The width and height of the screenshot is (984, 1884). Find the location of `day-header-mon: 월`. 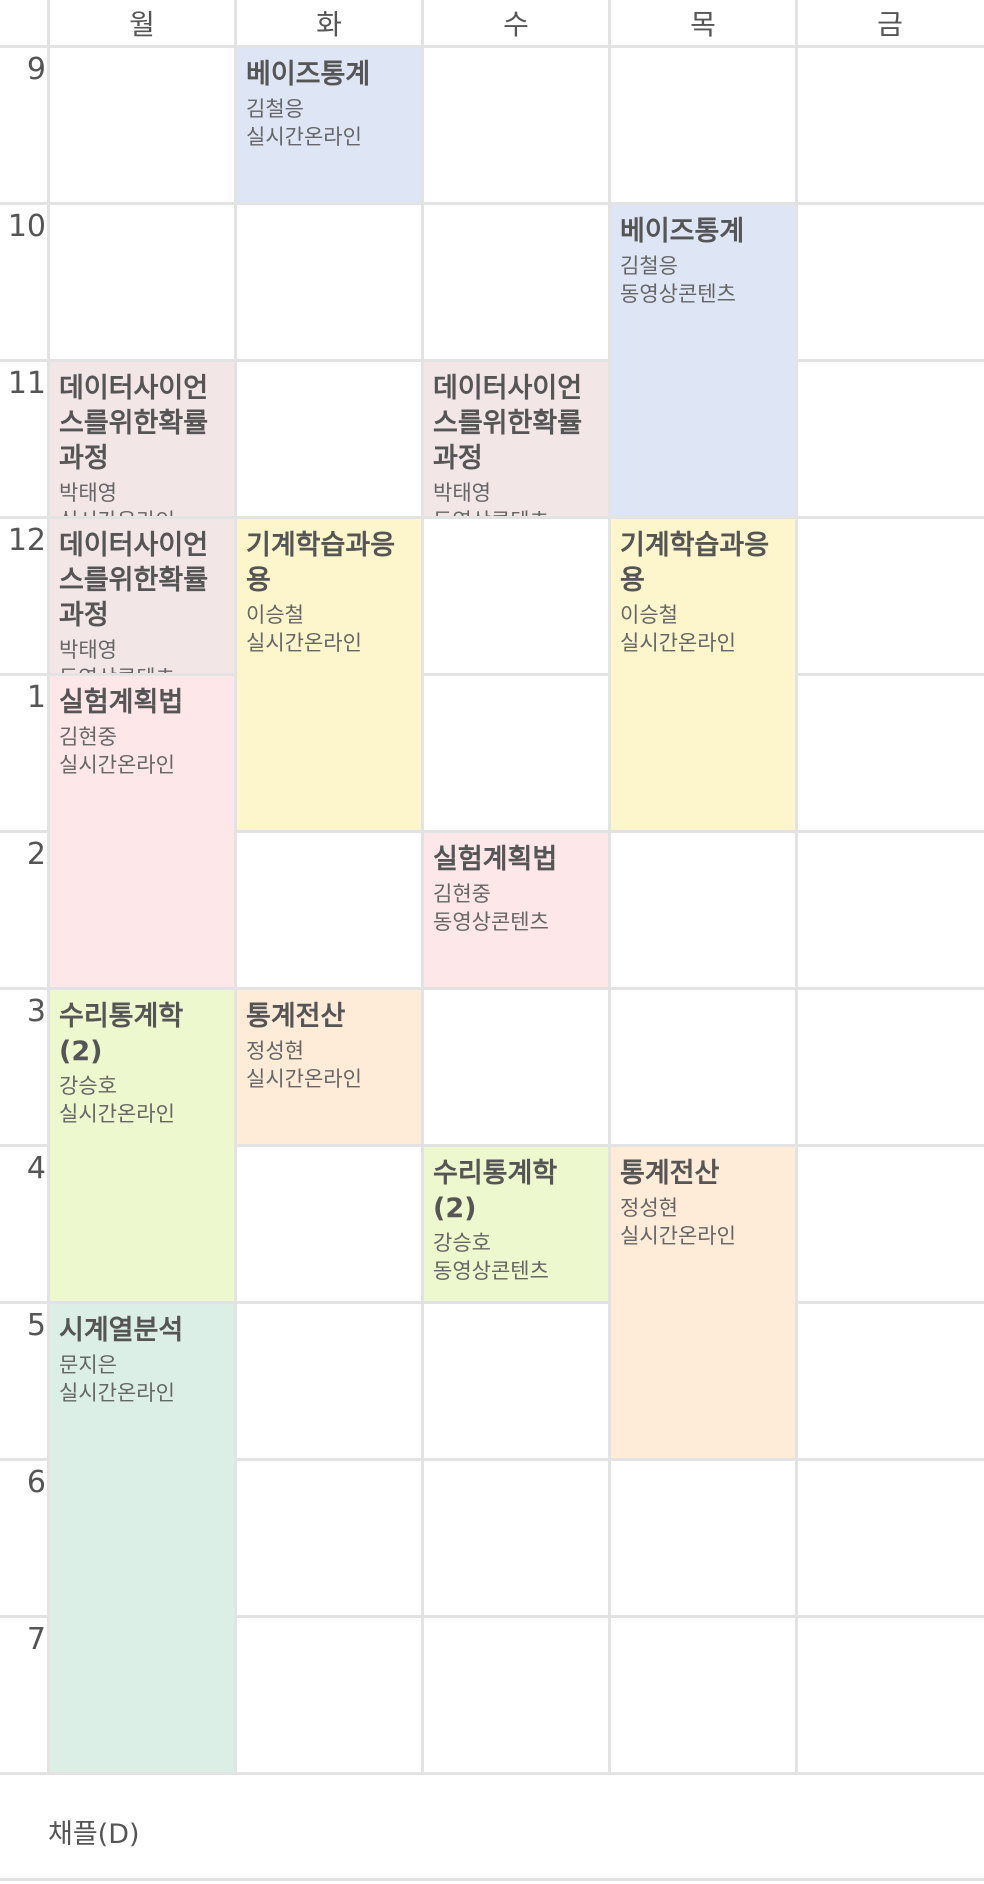

day-header-mon: 월 is located at coordinates (142, 24).